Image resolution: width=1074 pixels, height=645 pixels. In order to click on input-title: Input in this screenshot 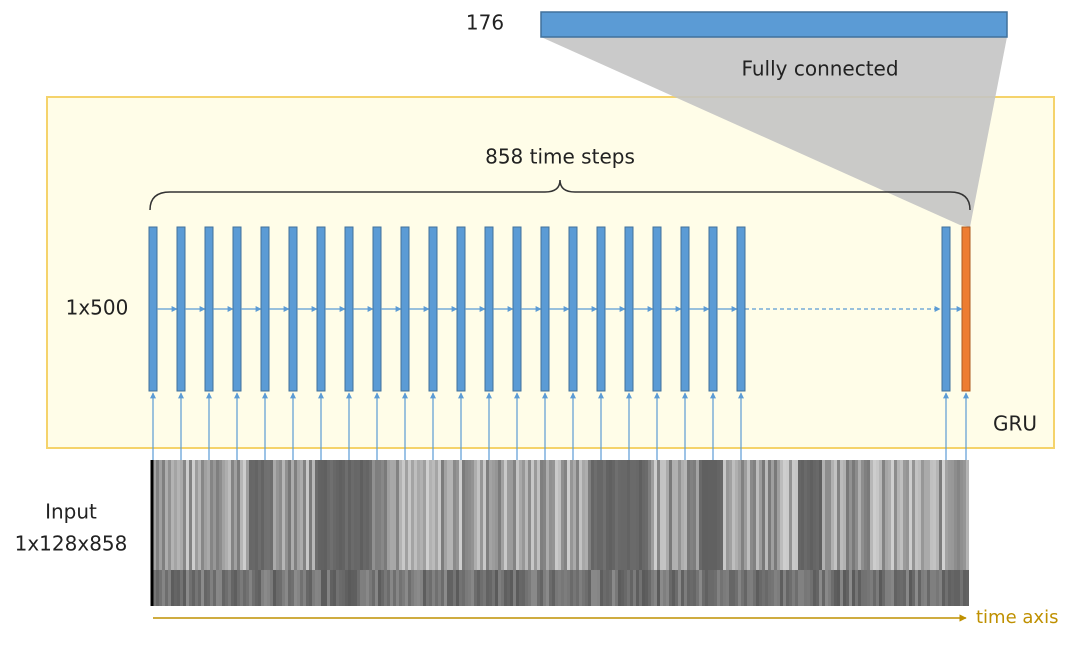, I will do `click(71, 512)`.